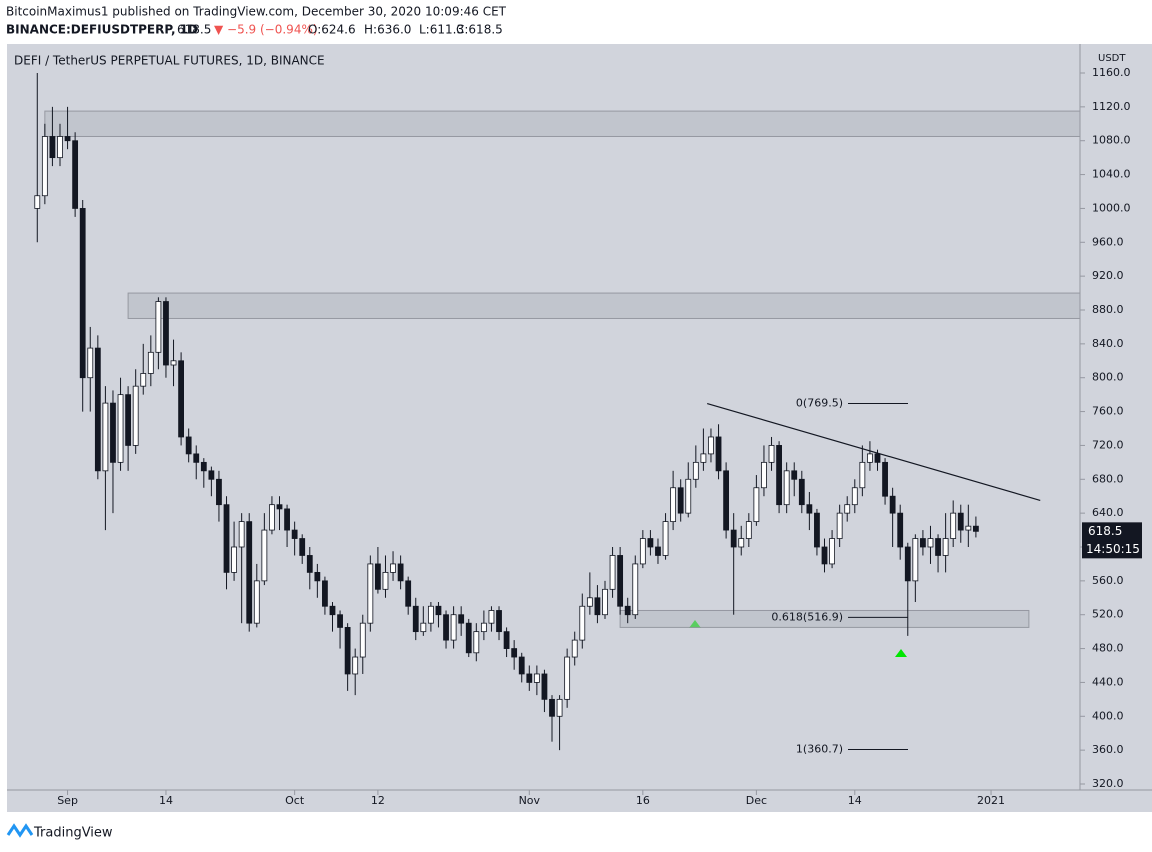 The width and height of the screenshot is (1152, 852). Describe the element at coordinates (1108, 580) in the screenshot. I see `y-tick-label: 560.0` at that location.